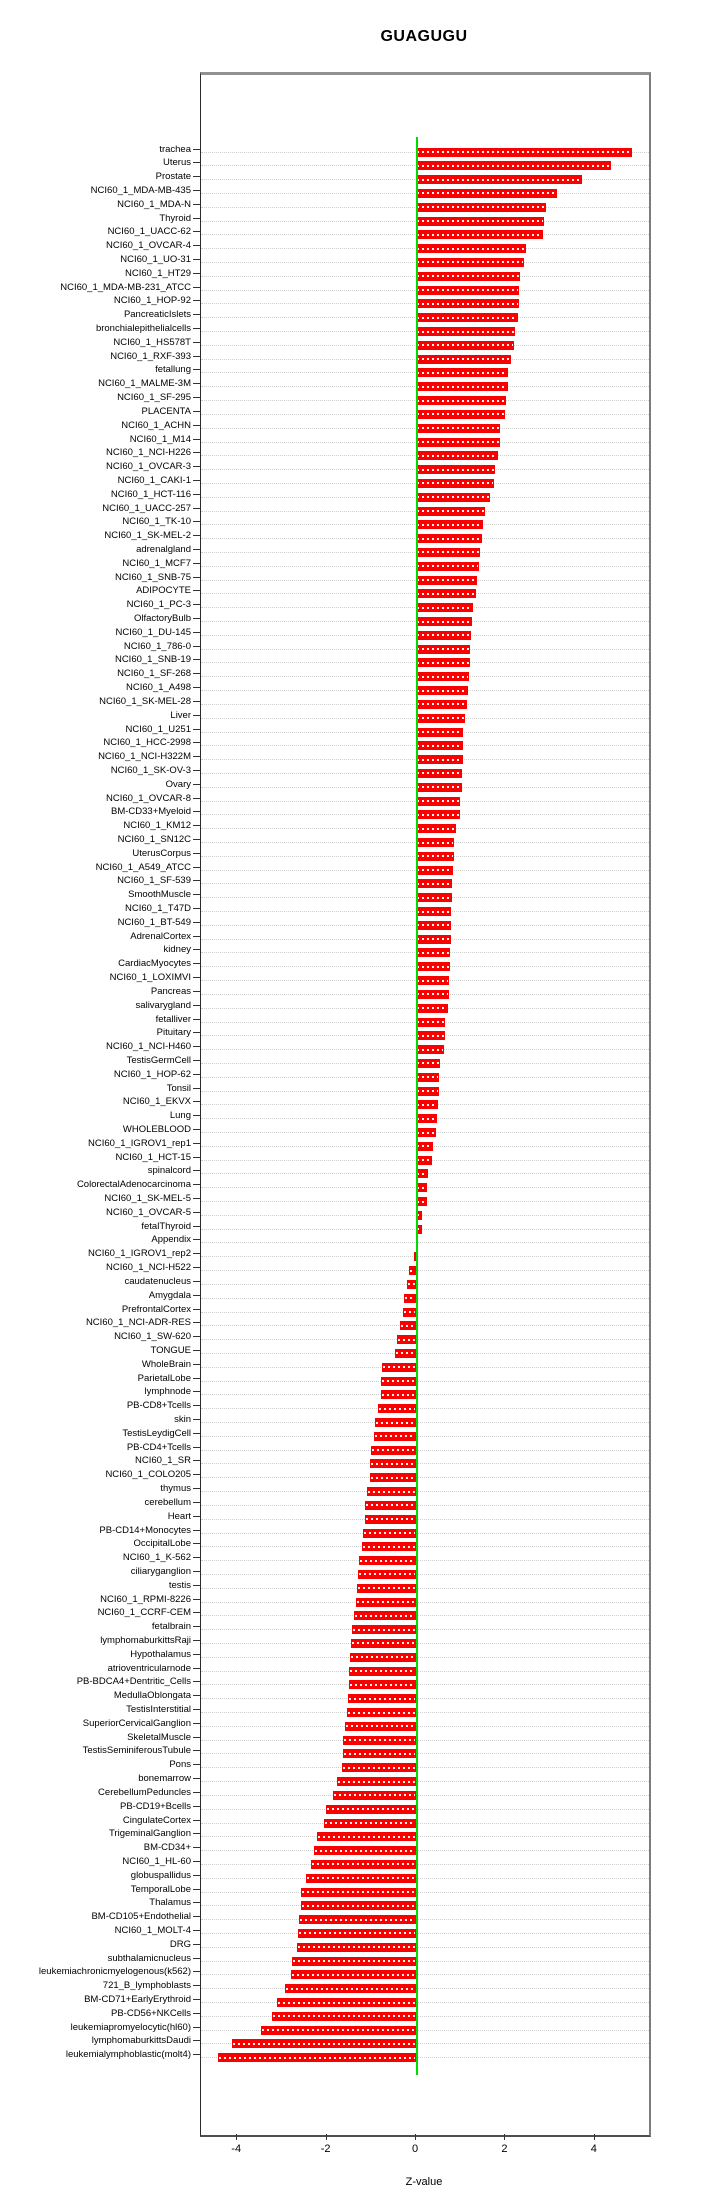  What do you see at coordinates (157, 273) in the screenshot?
I see `category-label: NCI60_1_HT29` at bounding box center [157, 273].